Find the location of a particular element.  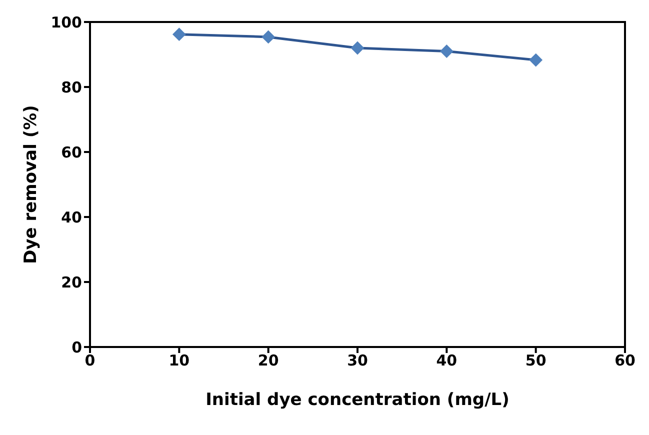

x-tick-label: 0 is located at coordinates (90, 361).